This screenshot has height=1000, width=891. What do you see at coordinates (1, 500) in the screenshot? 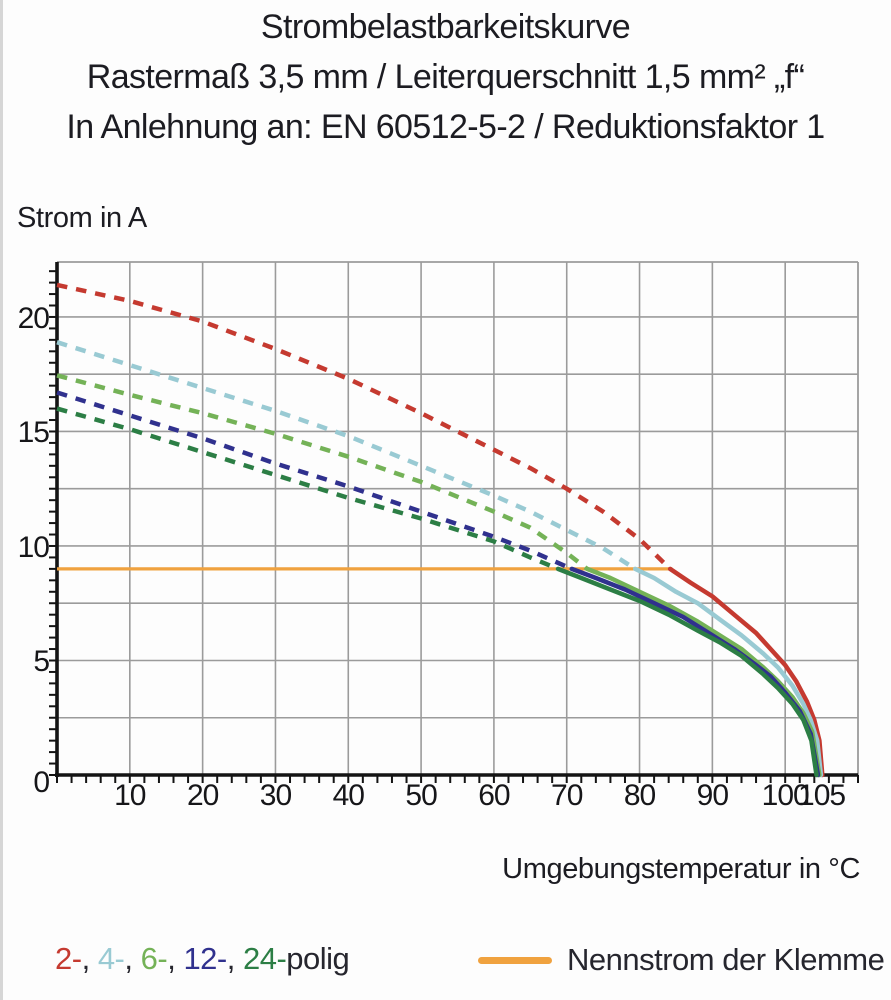
I see `page-left-edge` at bounding box center [1, 500].